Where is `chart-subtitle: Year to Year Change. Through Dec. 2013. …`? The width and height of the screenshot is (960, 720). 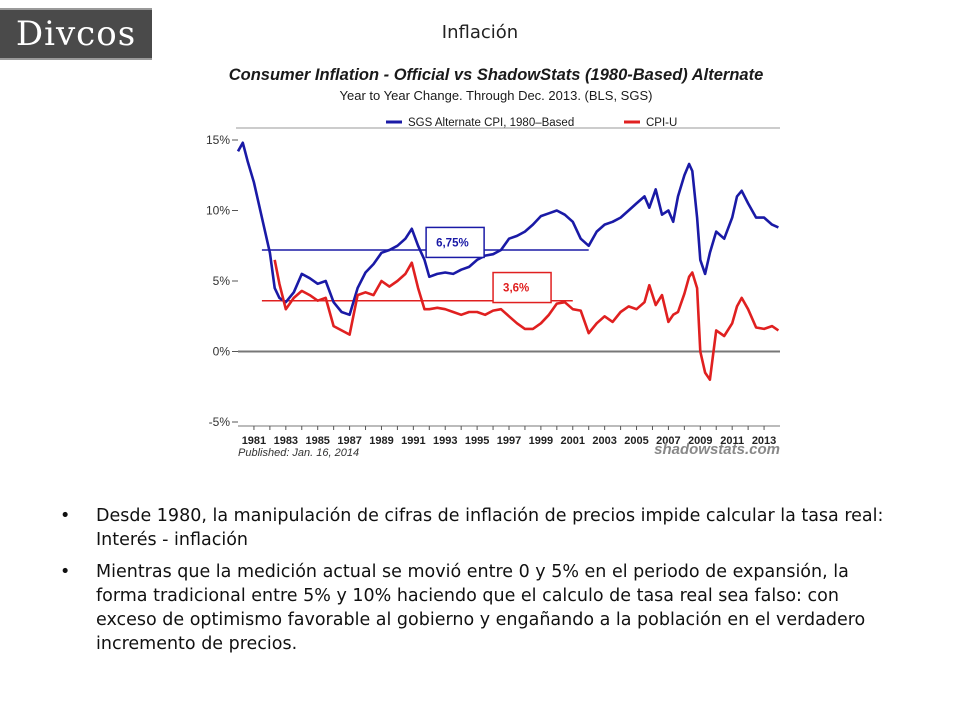 chart-subtitle: Year to Year Change. Through Dec. 2013. … is located at coordinates (496, 95).